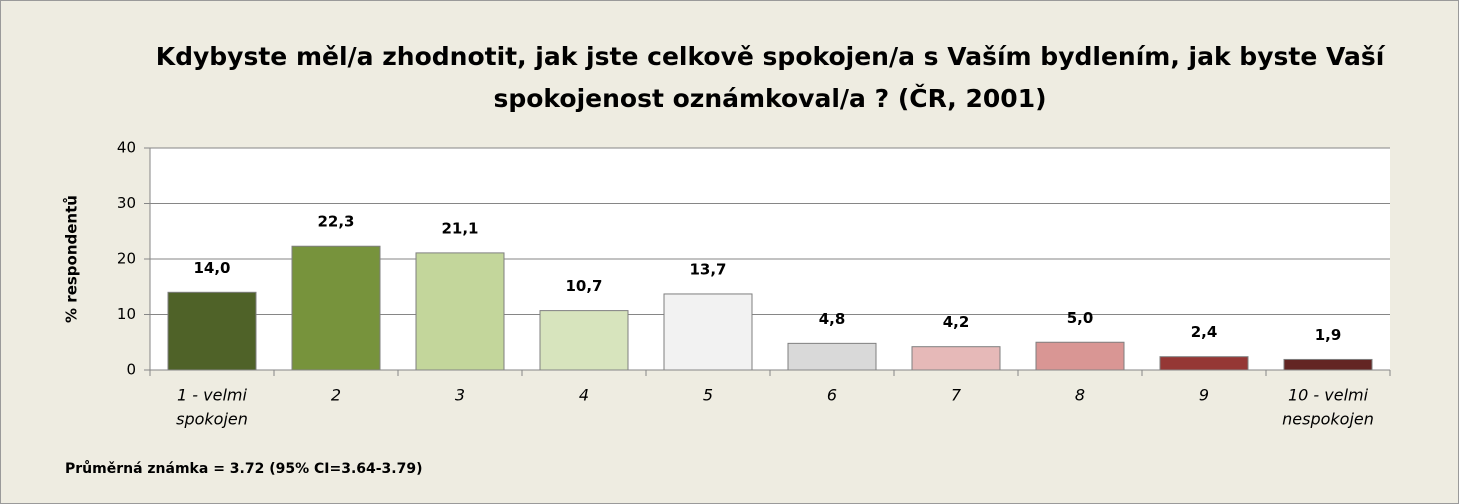  What do you see at coordinates (72, 259) in the screenshot?
I see `y-axis-label: % respondentů` at bounding box center [72, 259].